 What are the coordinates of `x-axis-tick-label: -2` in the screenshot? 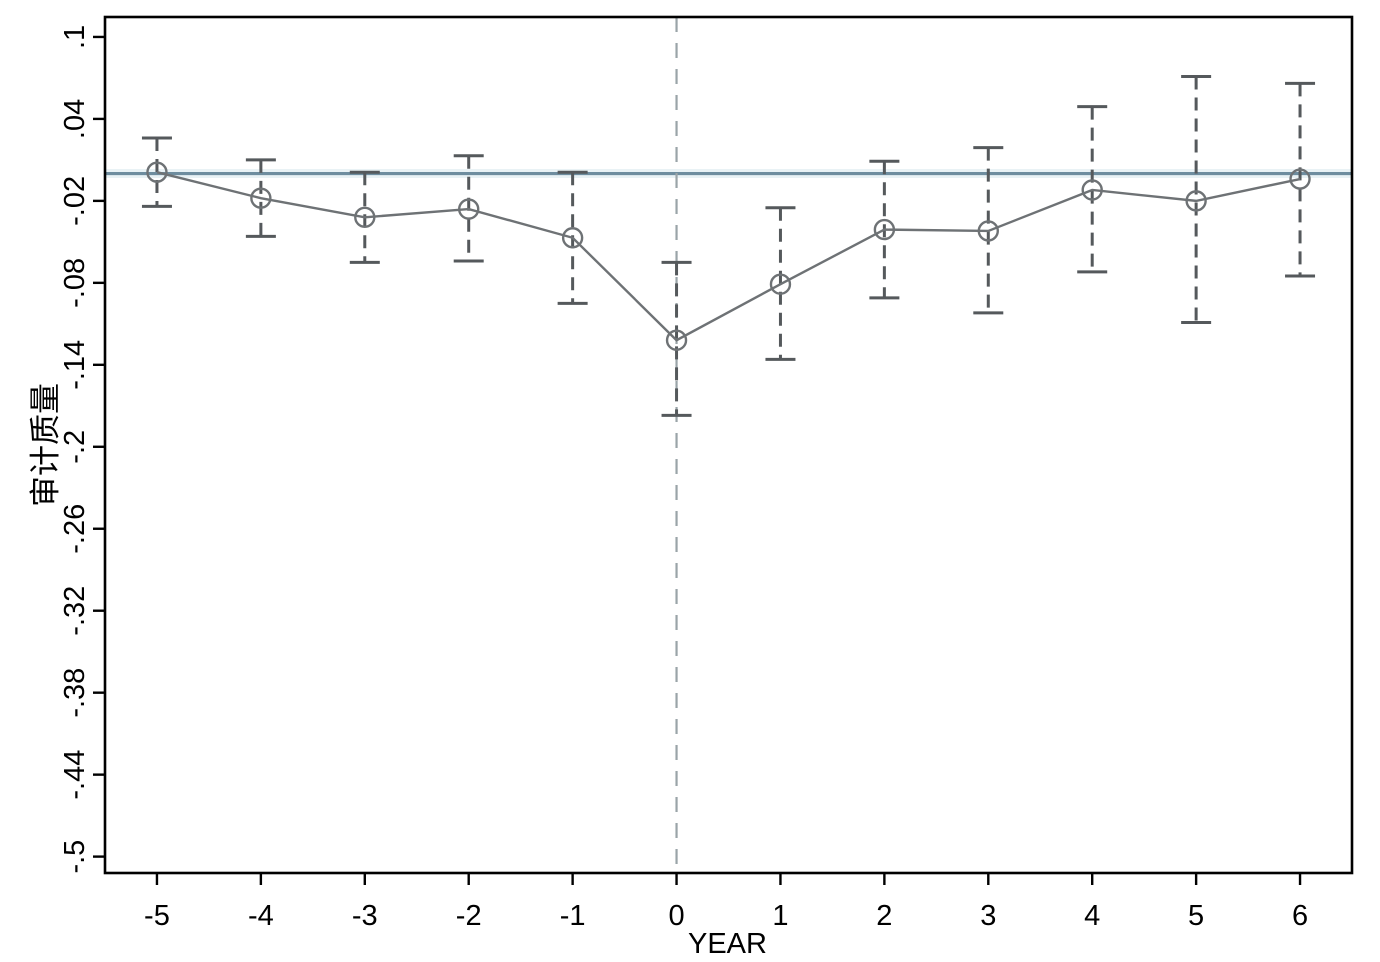 It's located at (469, 916).